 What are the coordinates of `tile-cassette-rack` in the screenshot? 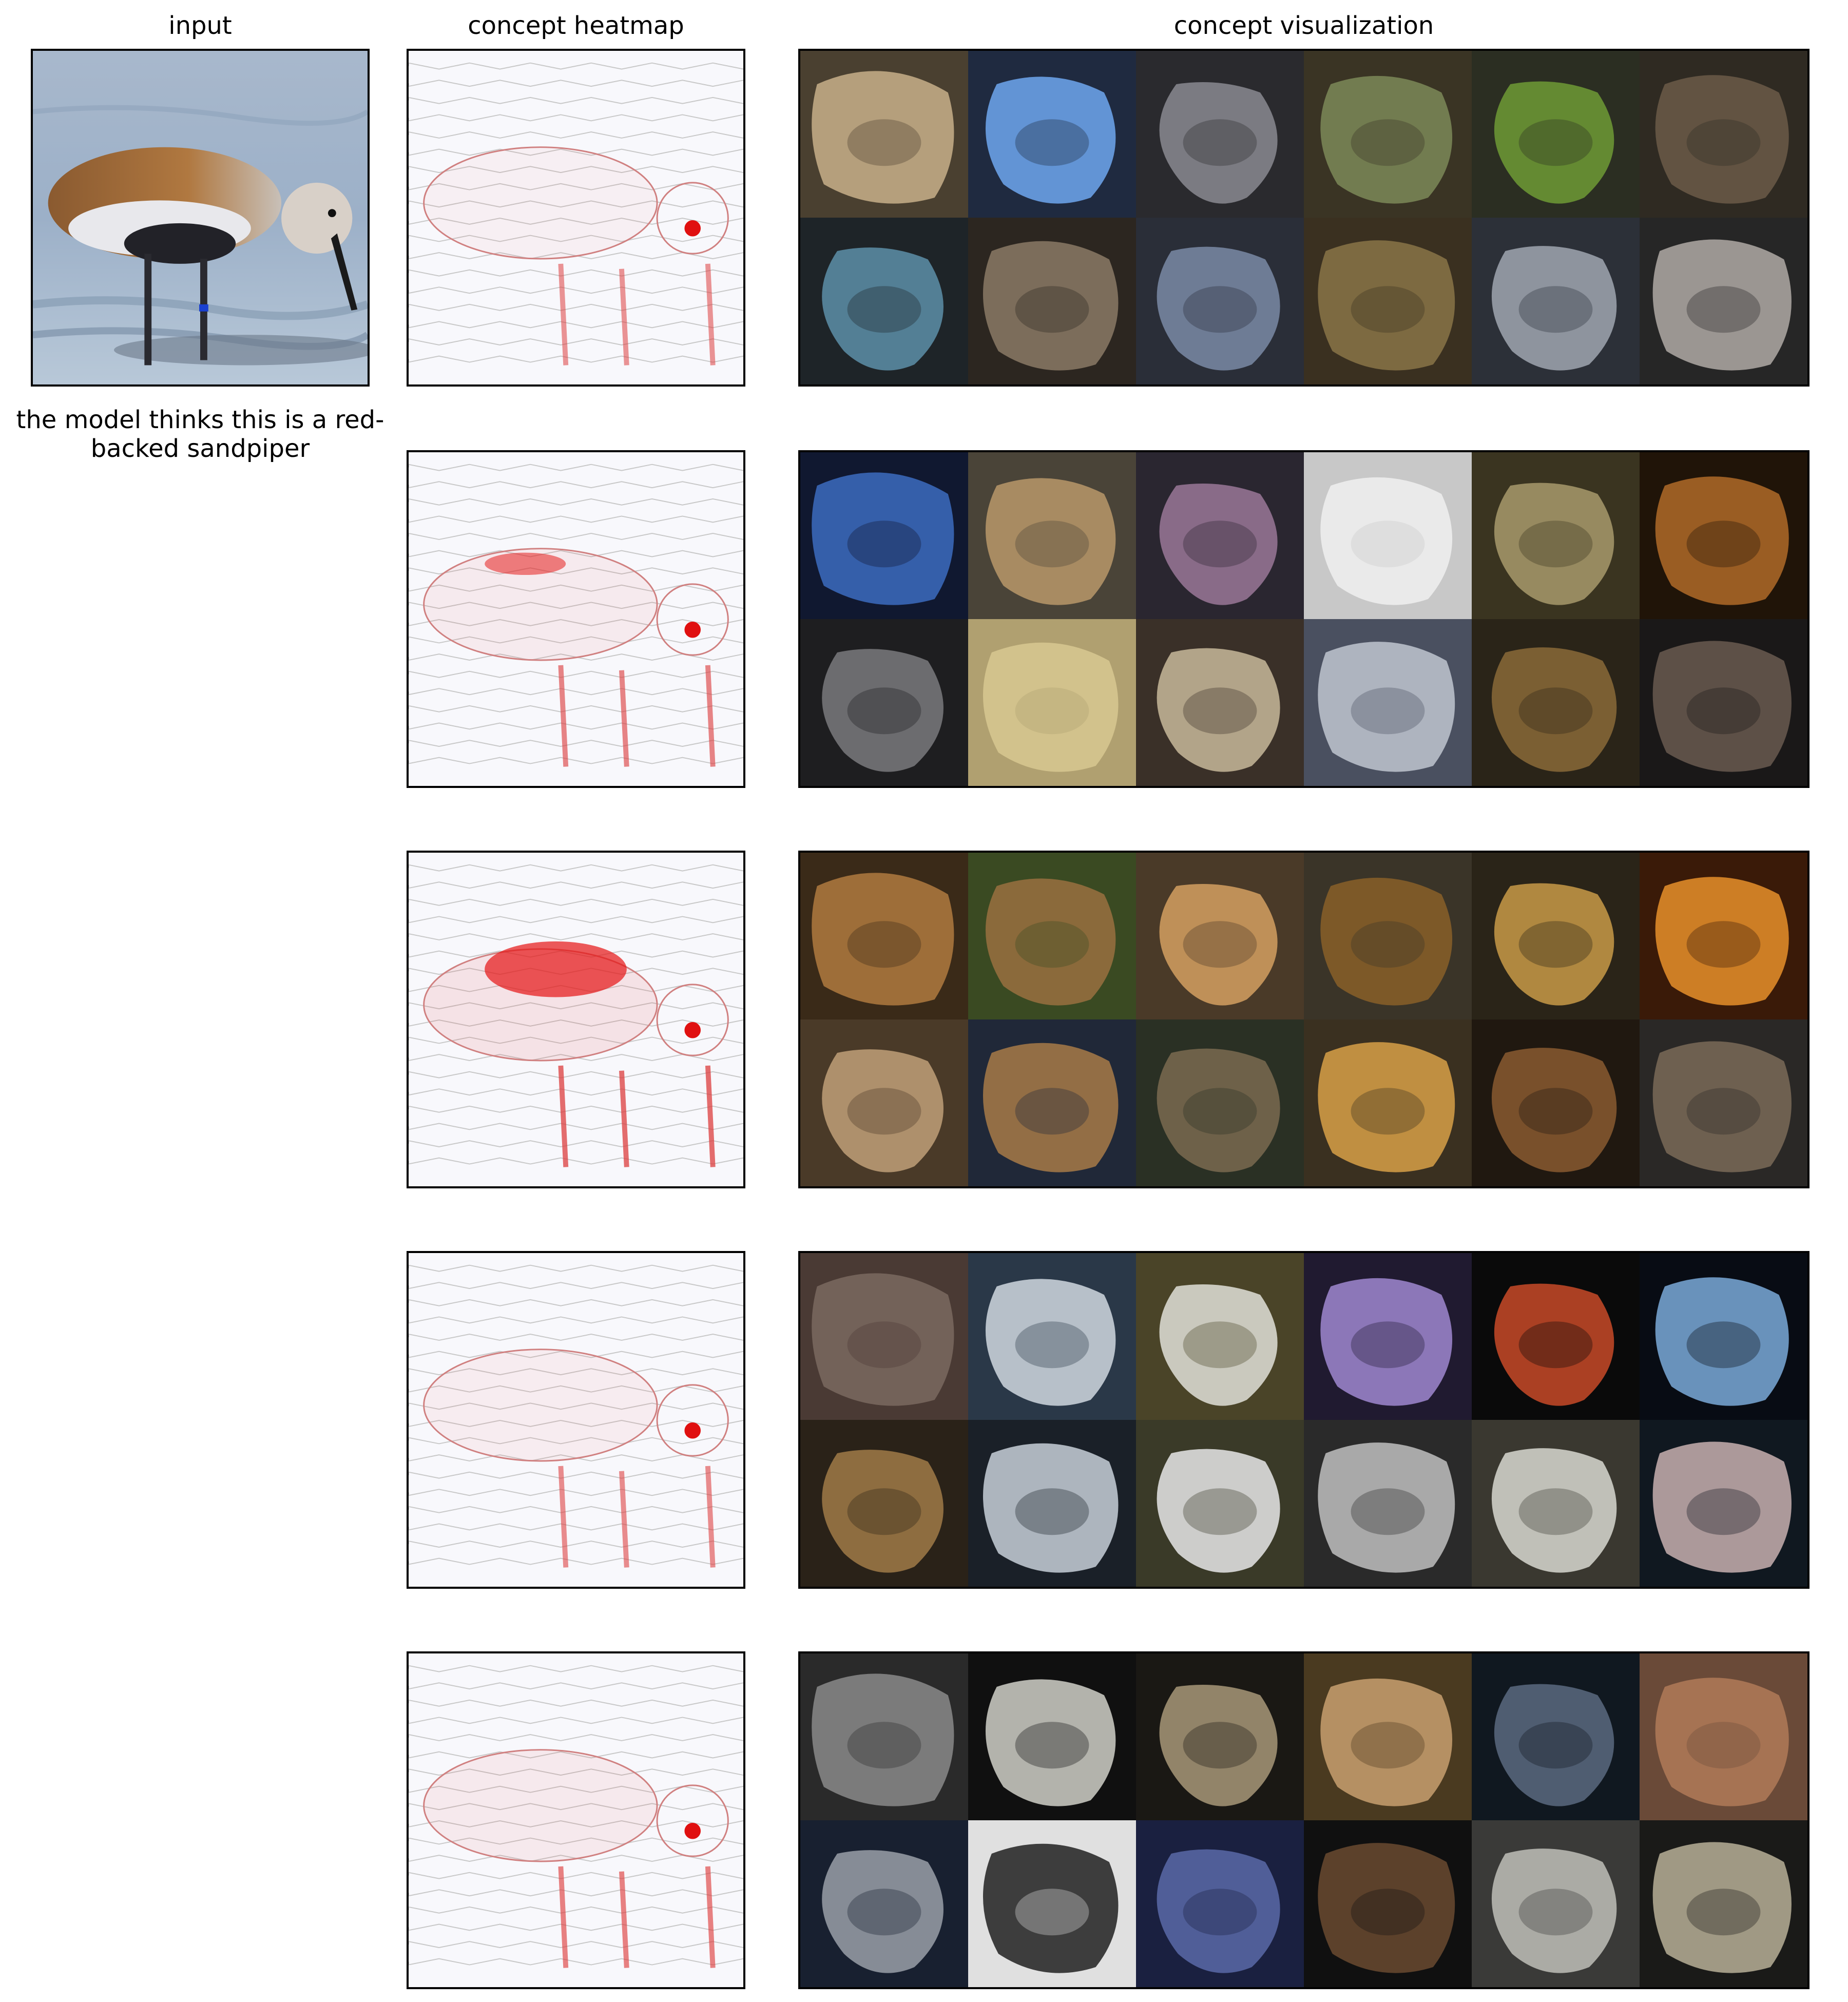 It's located at (1556, 535).